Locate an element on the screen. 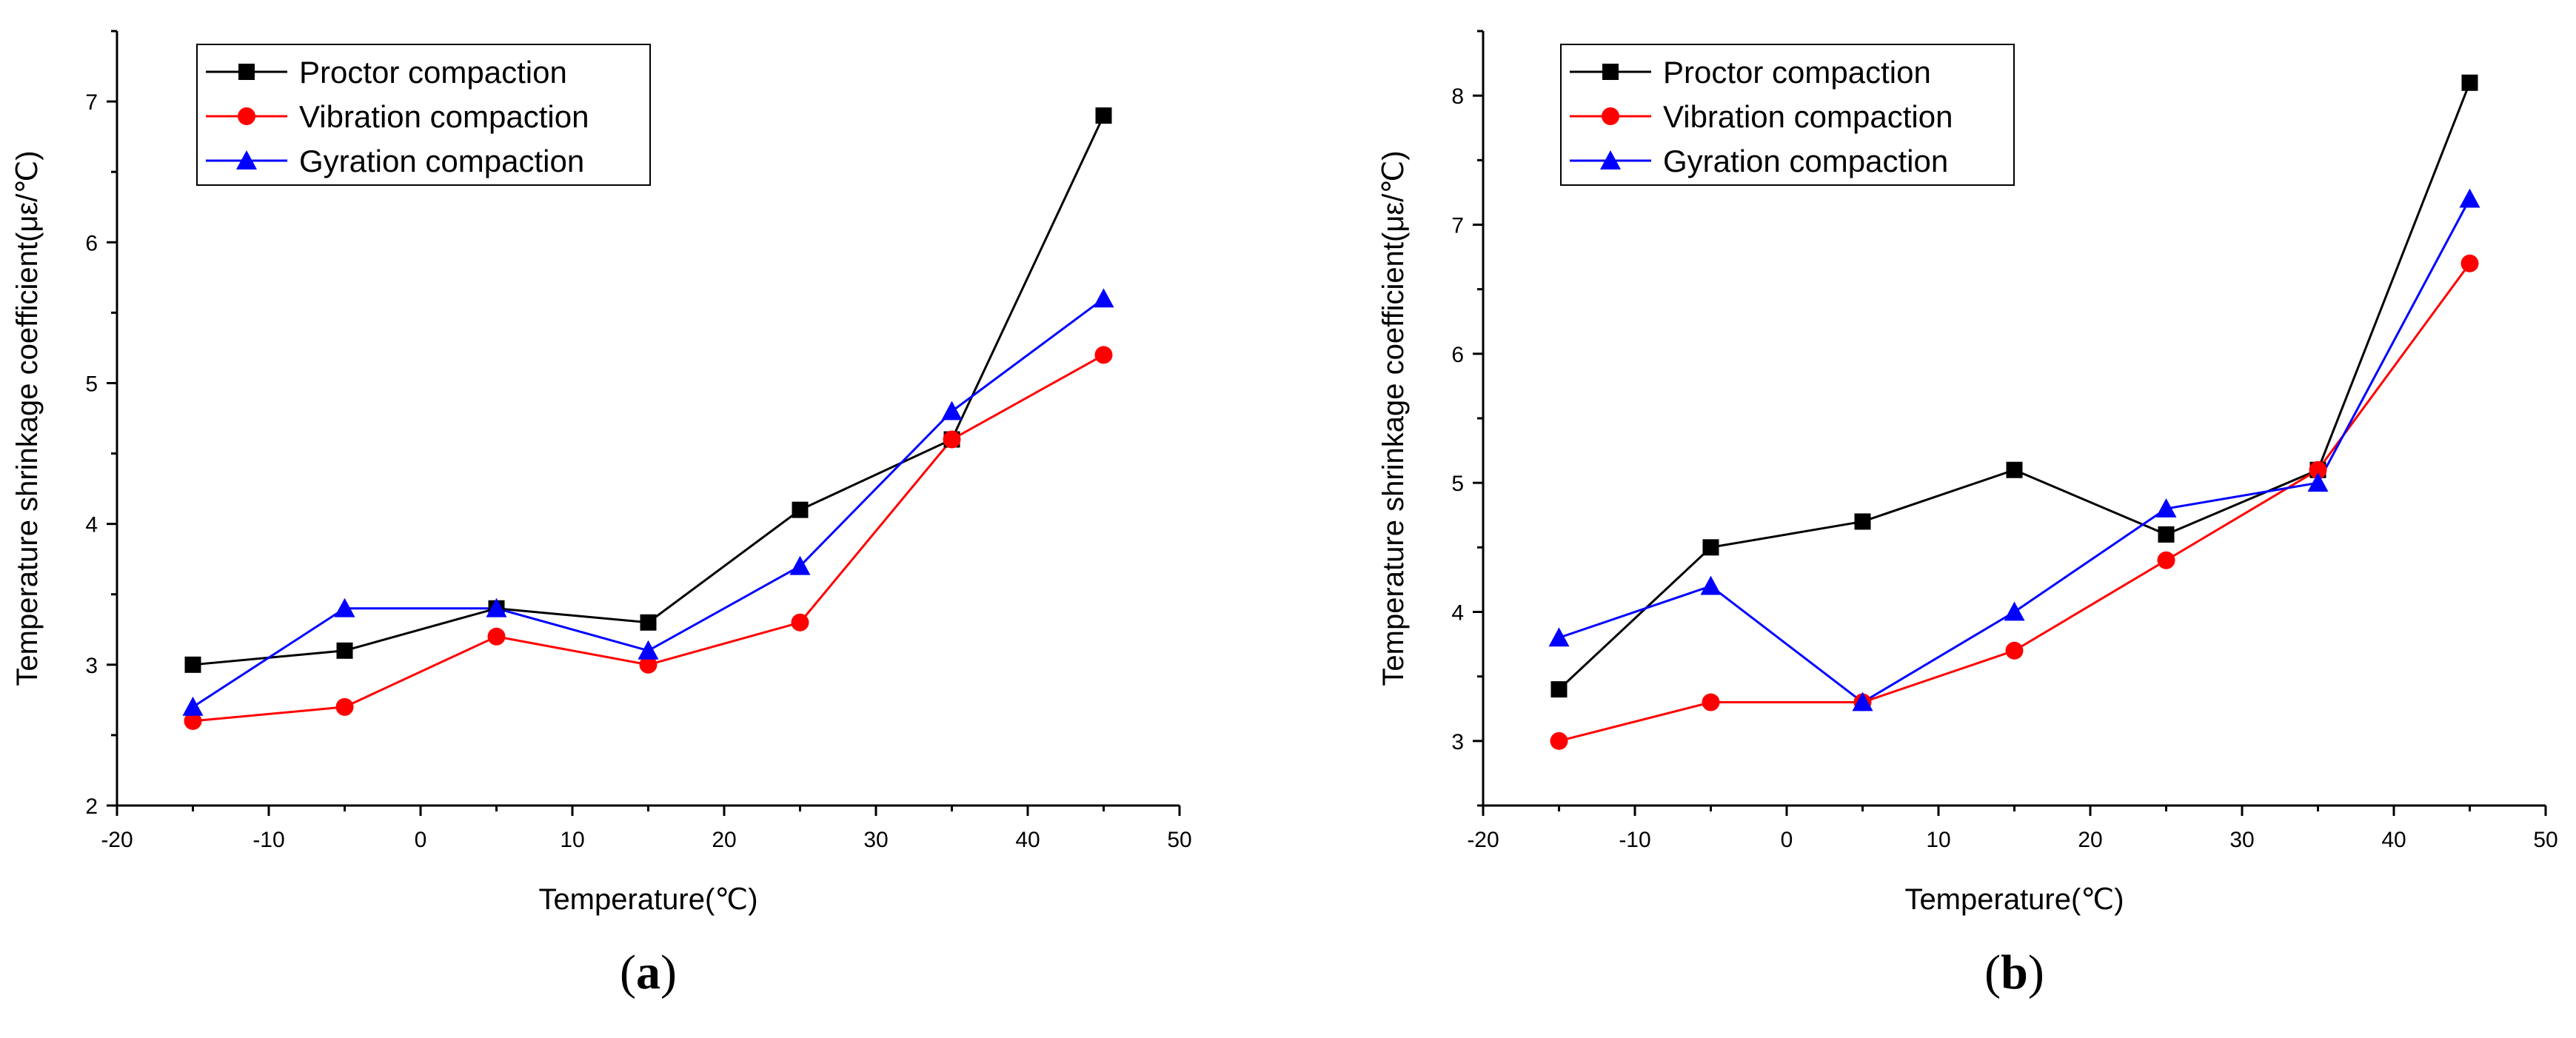  y-tick-label: 2 is located at coordinates (91, 806).